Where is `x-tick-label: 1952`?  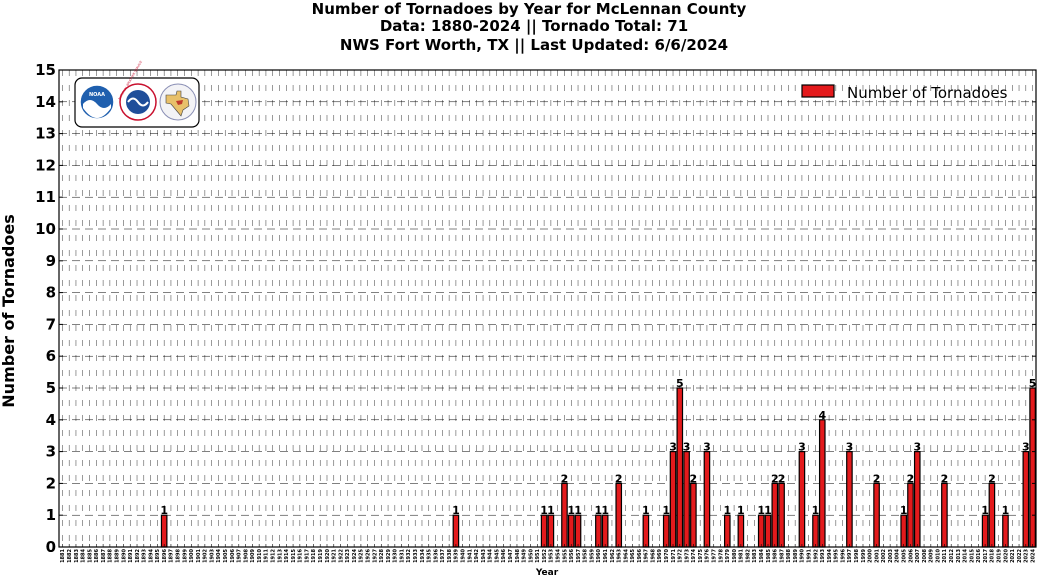
x-tick-label: 1952 is located at coordinates (545, 555).